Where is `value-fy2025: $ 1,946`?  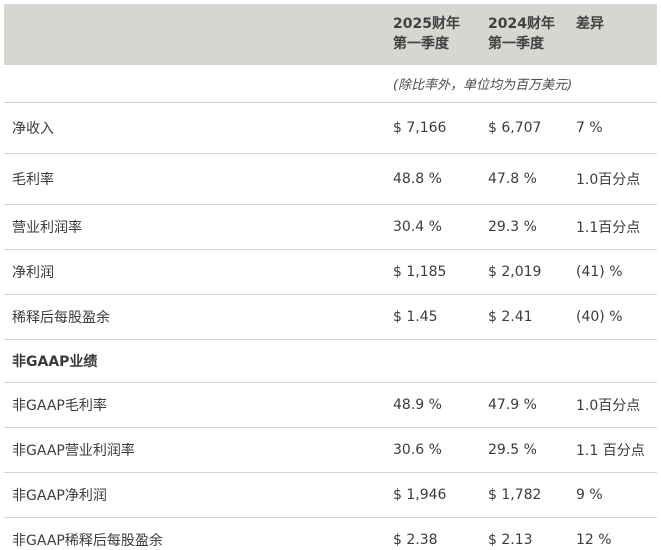 value-fy2025: $ 1,946 is located at coordinates (432, 495).